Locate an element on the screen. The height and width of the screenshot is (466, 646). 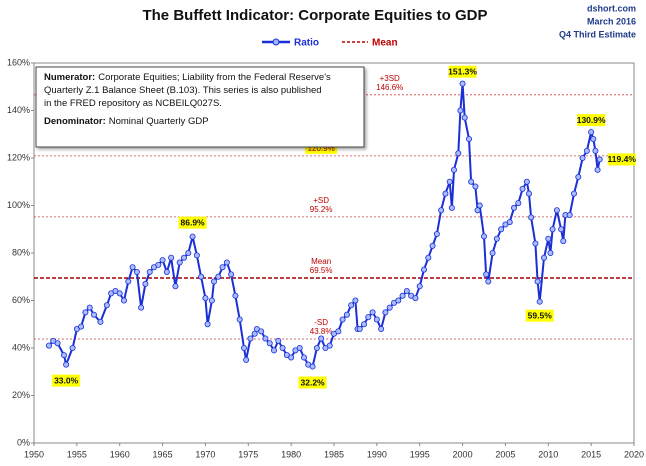
note-line: Denominator: Nominal Quarterly GDP is located at coordinates (126, 121).